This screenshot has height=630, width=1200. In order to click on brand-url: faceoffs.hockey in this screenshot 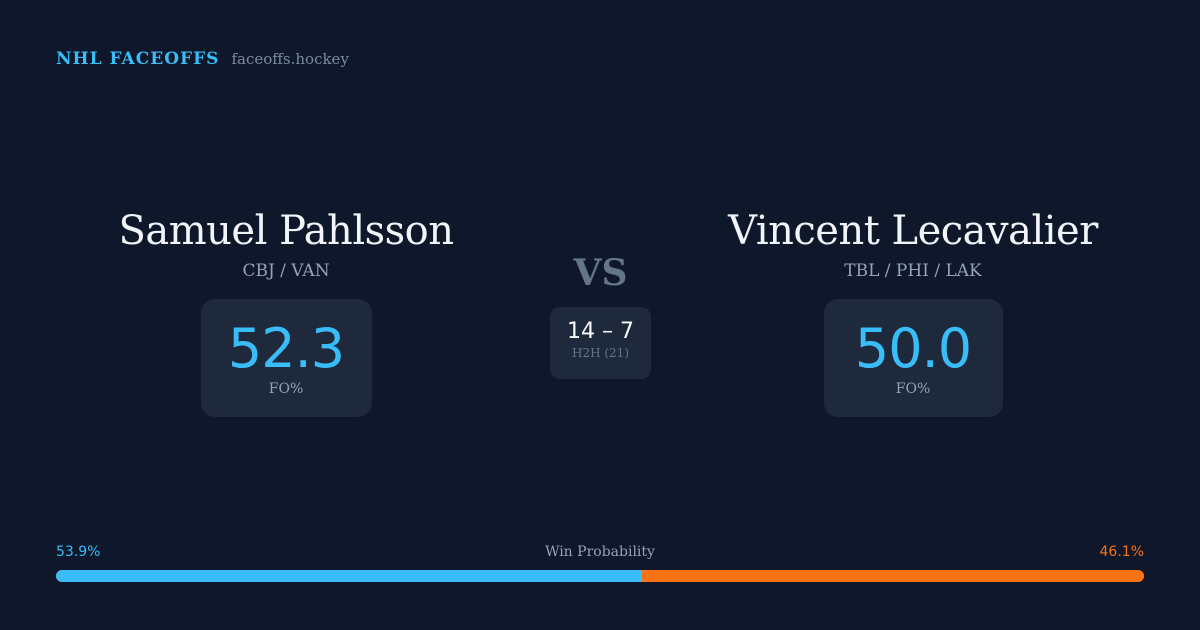, I will do `click(290, 59)`.